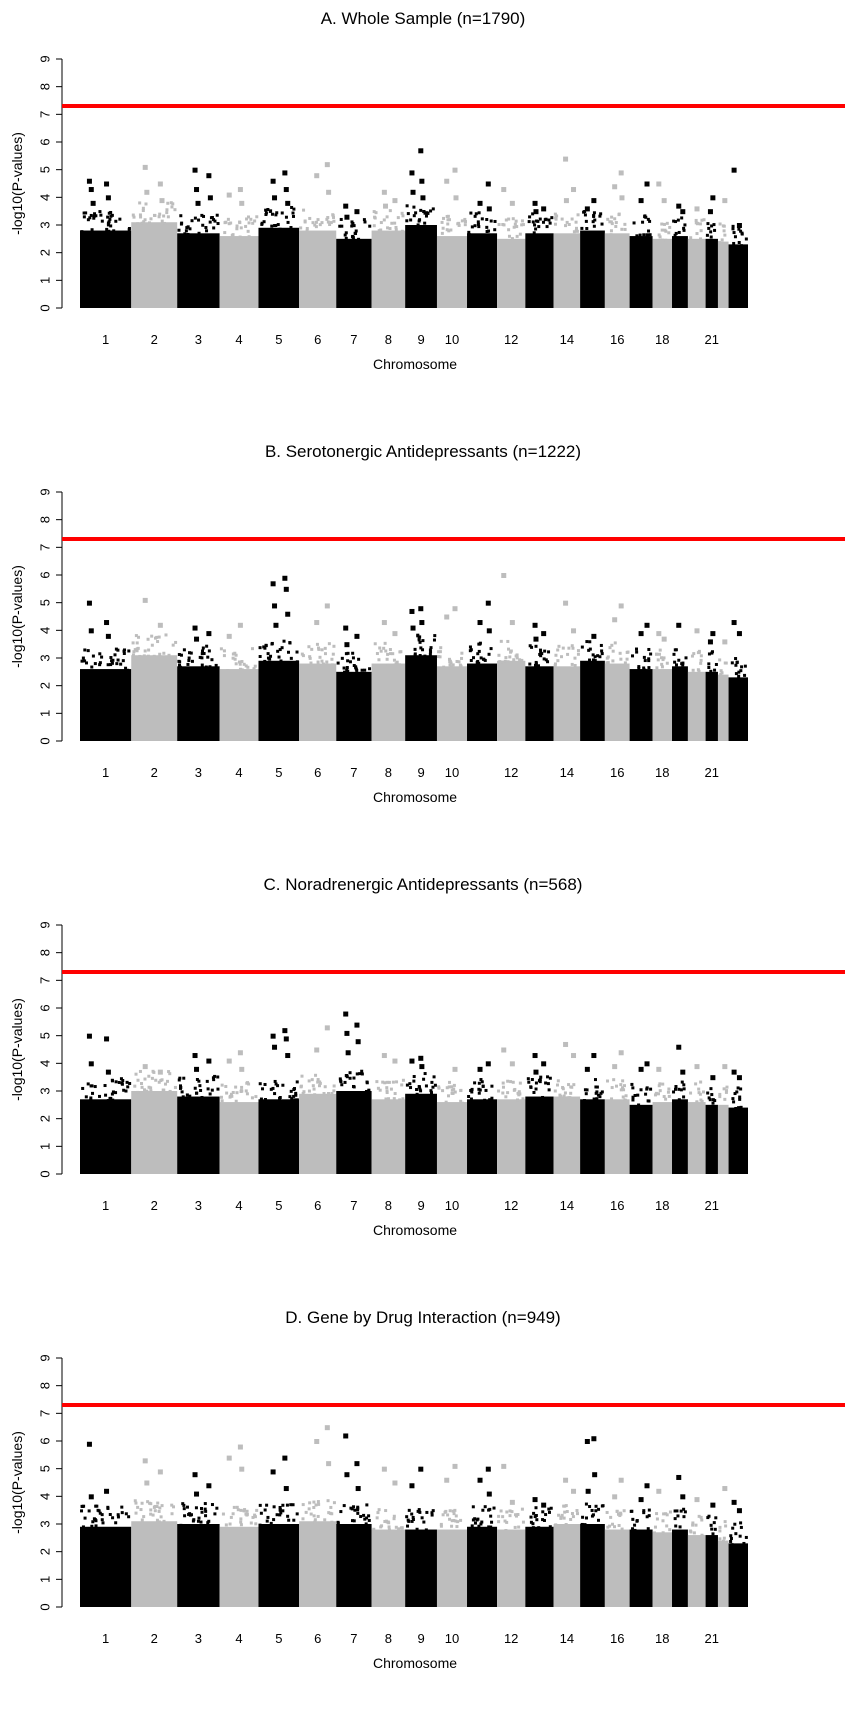 The width and height of the screenshot is (845, 1733). What do you see at coordinates (44, 1007) in the screenshot?
I see `y-tick-label: 6` at bounding box center [44, 1007].